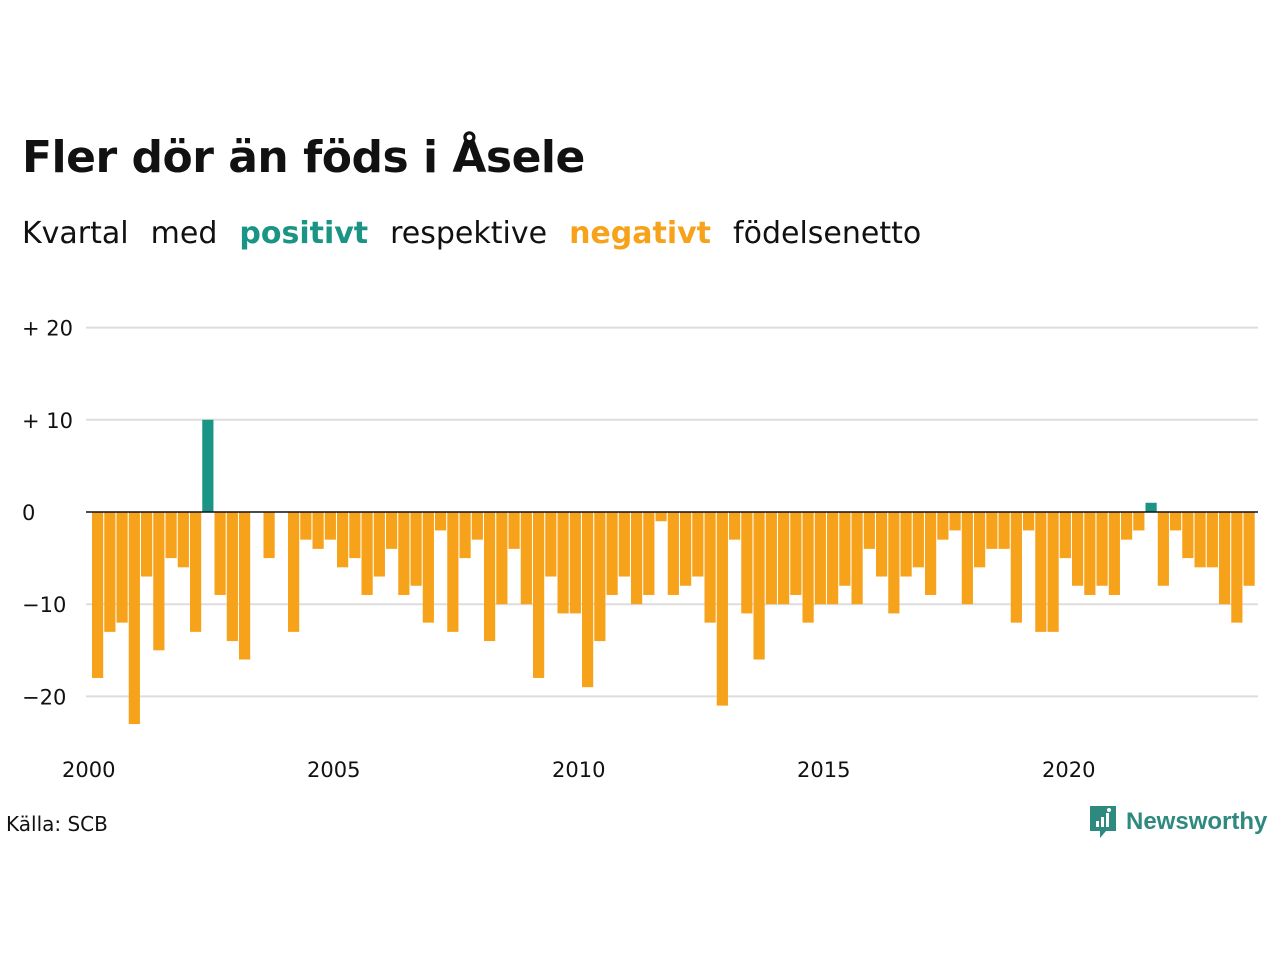  What do you see at coordinates (47, 513) in the screenshot?
I see `y-axis-labels: + 20 + 10 0 −10 −20` at bounding box center [47, 513].